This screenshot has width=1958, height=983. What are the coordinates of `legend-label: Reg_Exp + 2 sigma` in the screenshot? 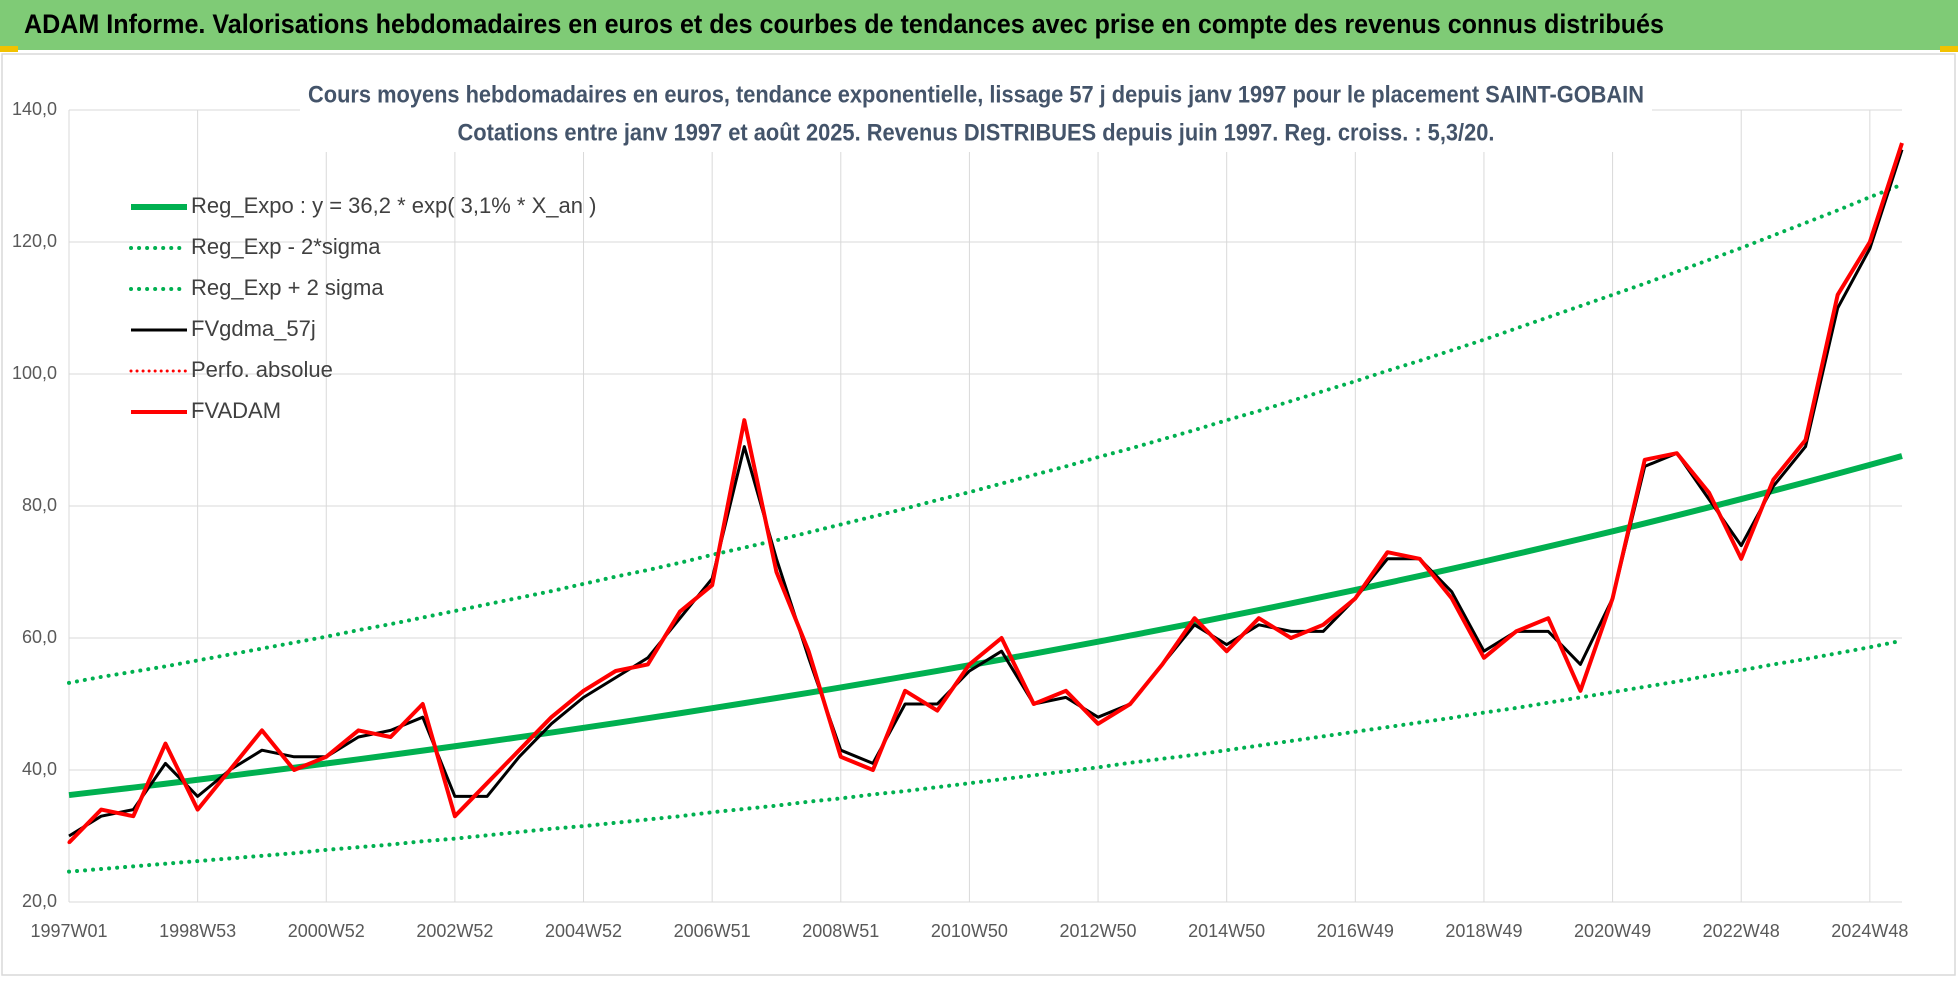 It's located at (287, 287).